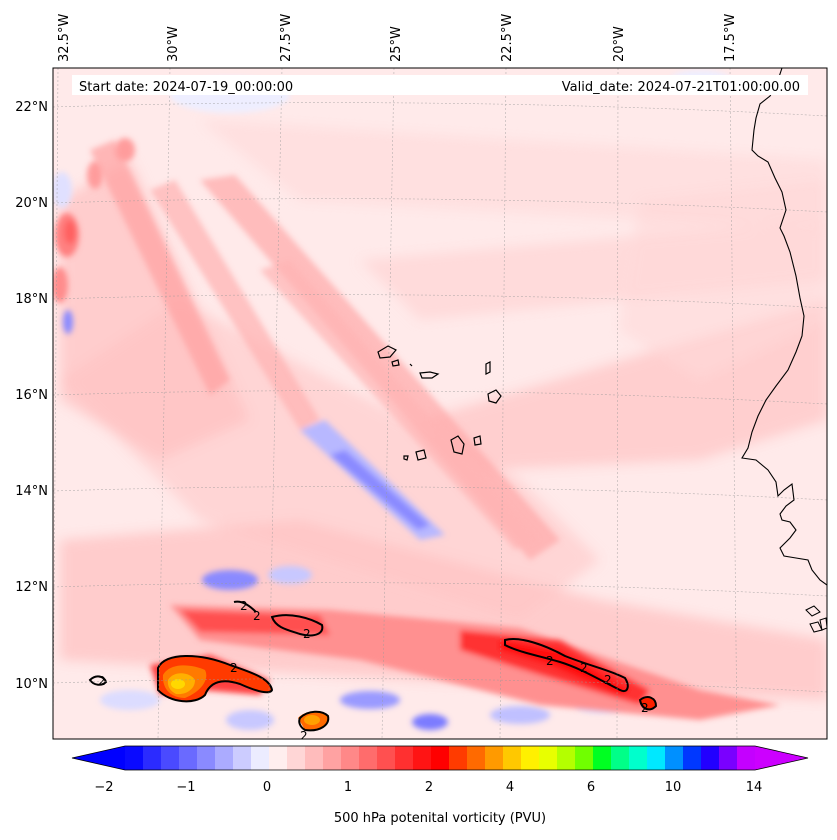 The width and height of the screenshot is (837, 840). I want to click on lat-label: 16°N, so click(31, 395).